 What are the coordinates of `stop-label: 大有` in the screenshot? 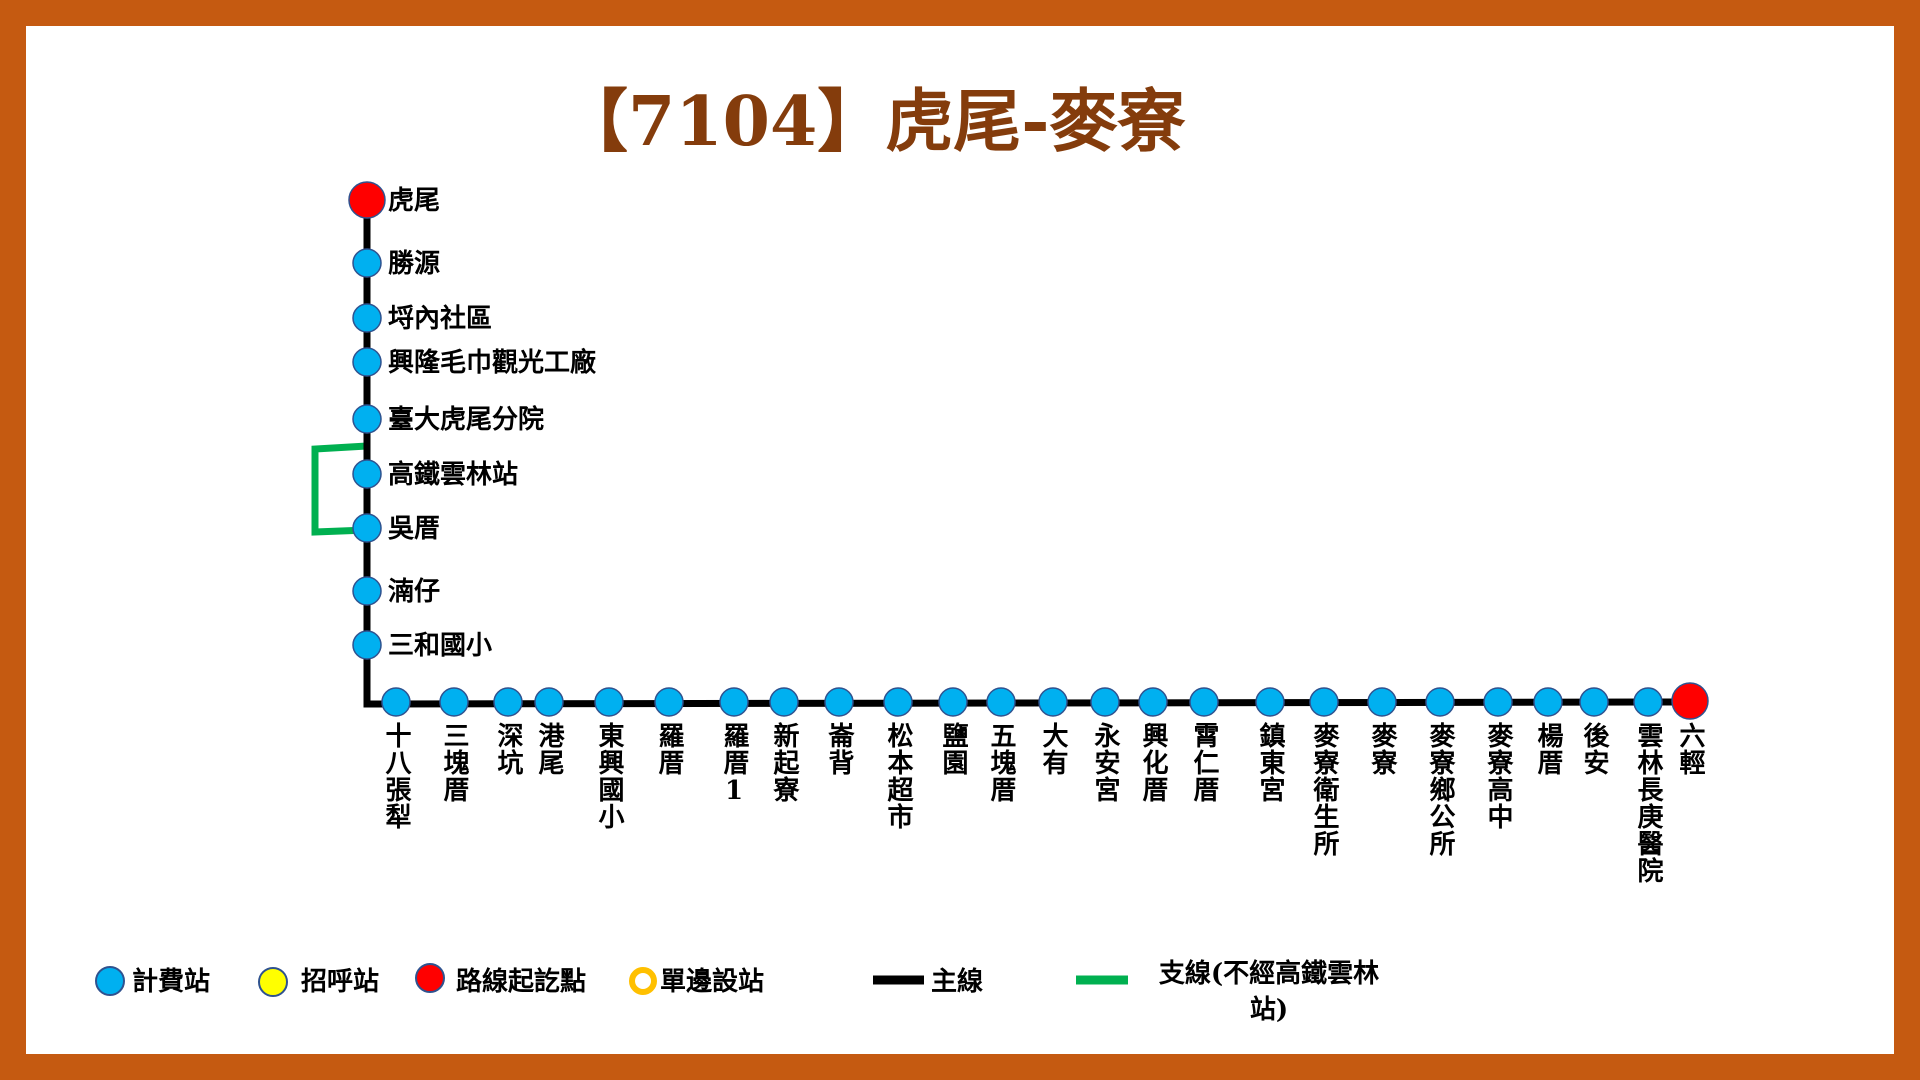 It's located at (1053, 749).